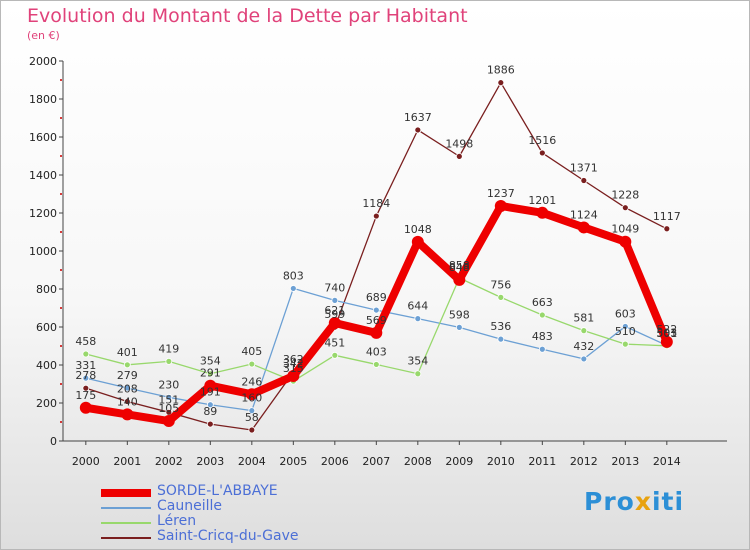  What do you see at coordinates (293, 368) in the screenshot?
I see `data-label: 315` at bounding box center [293, 368].